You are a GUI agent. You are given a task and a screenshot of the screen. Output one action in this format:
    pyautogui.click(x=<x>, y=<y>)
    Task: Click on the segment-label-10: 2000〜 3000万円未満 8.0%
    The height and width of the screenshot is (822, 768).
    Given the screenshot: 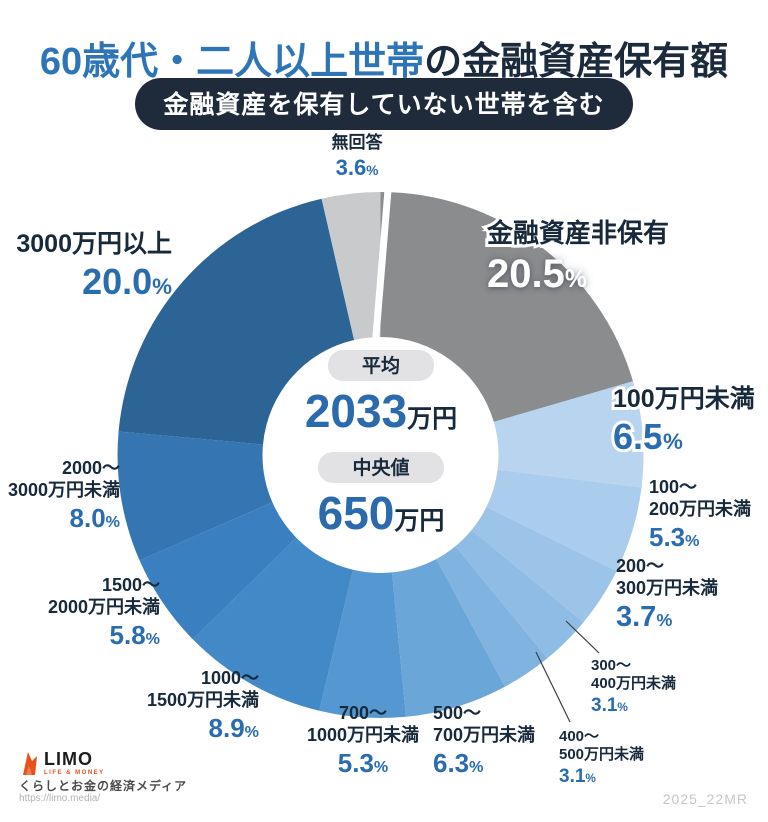 What is the action you would take?
    pyautogui.click(x=64, y=495)
    